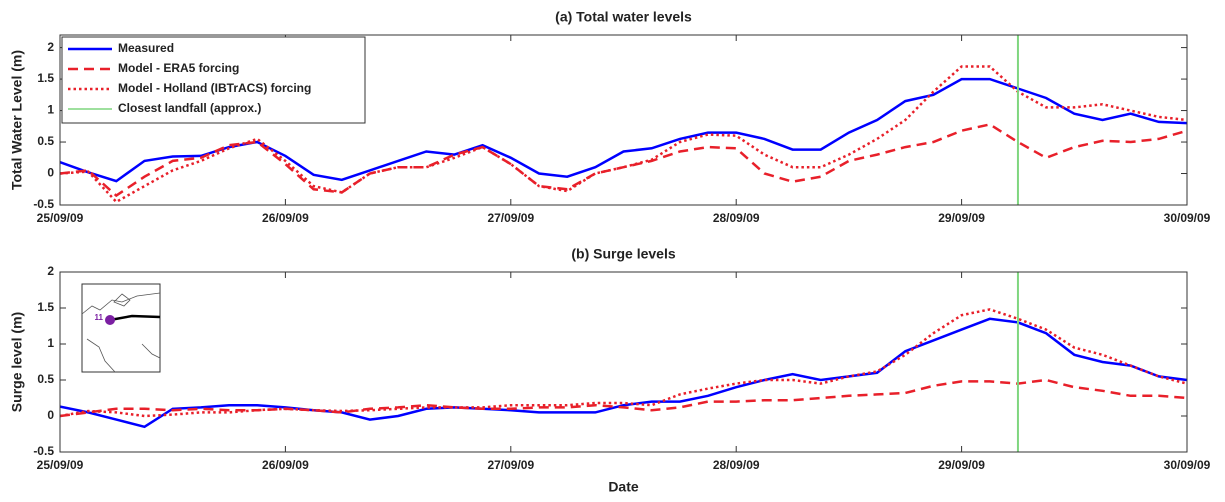 The width and height of the screenshot is (1225, 502). I want to click on inset-station, so click(110, 320).